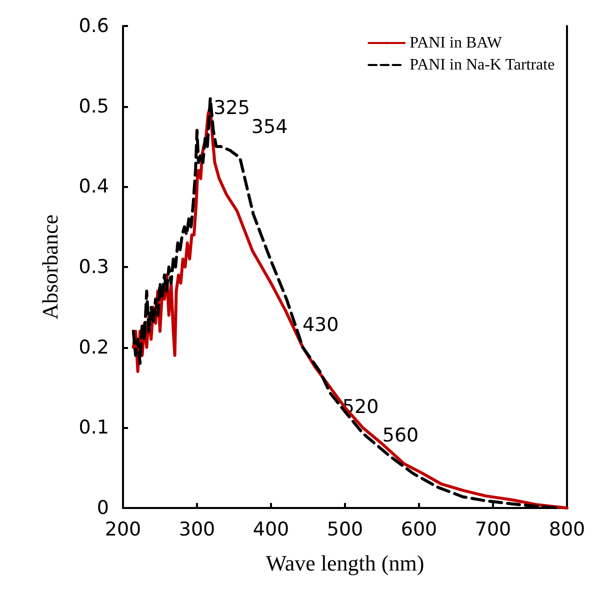  What do you see at coordinates (50, 267) in the screenshot?
I see `y-axis-title: Absorbance` at bounding box center [50, 267].